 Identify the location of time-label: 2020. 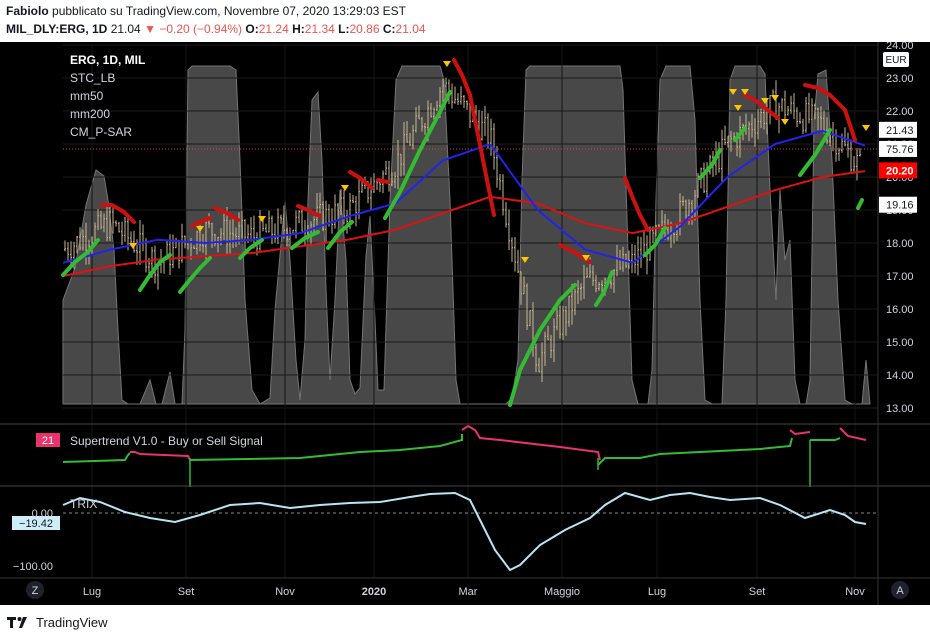
(374, 592).